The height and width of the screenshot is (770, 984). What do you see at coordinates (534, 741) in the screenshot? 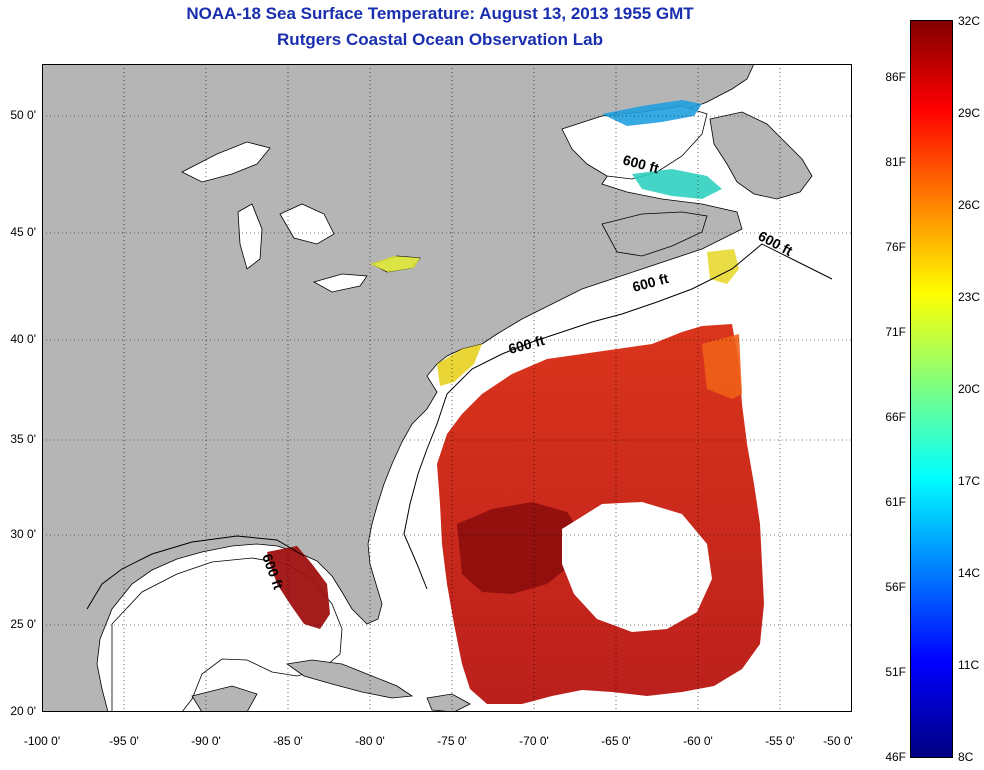
I see `lon-tick: -70 0'` at bounding box center [534, 741].